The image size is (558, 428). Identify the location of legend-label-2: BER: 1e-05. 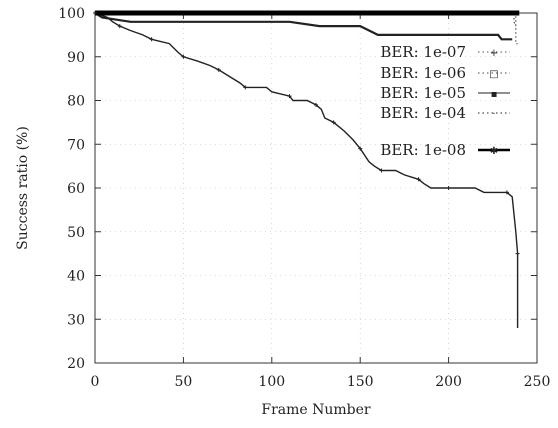
(423, 93).